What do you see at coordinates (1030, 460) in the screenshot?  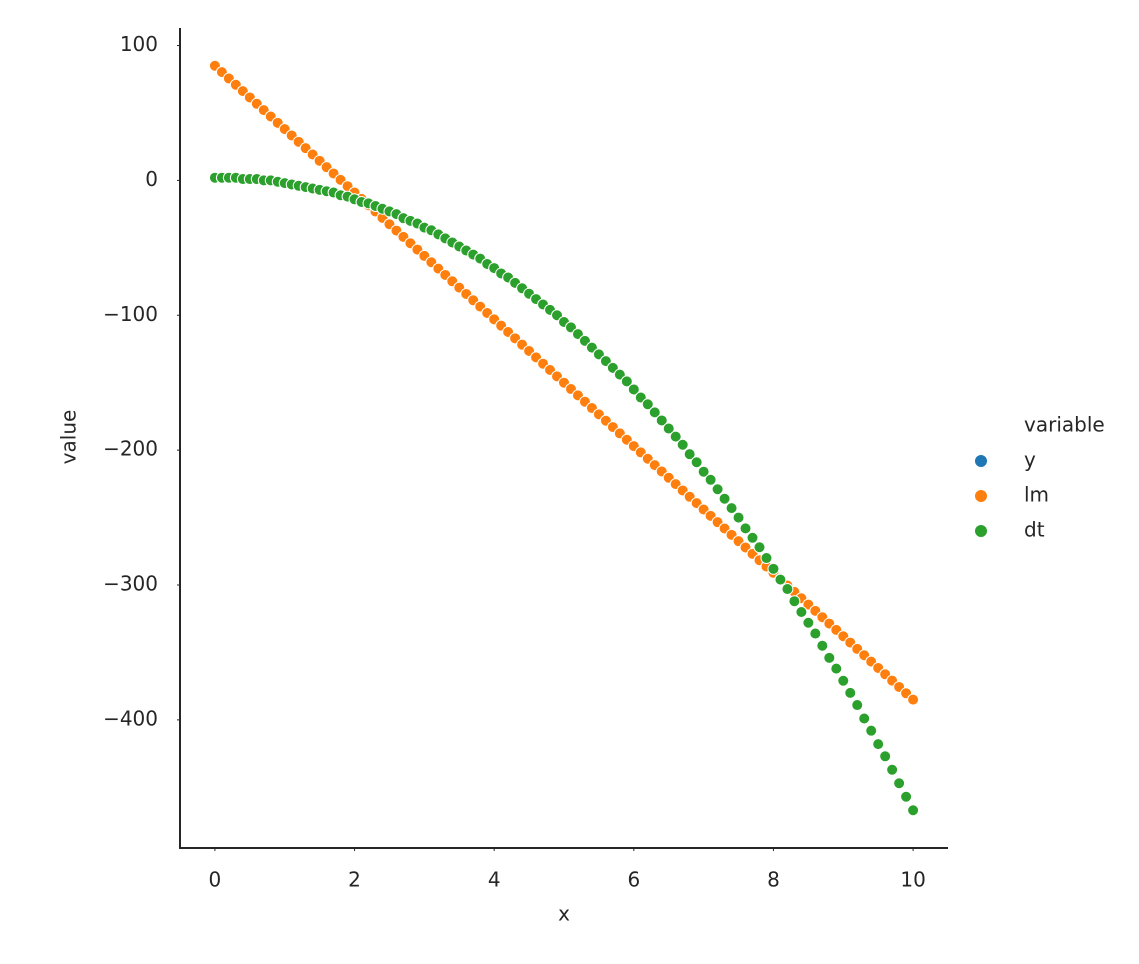 I see `legend-label: y` at bounding box center [1030, 460].